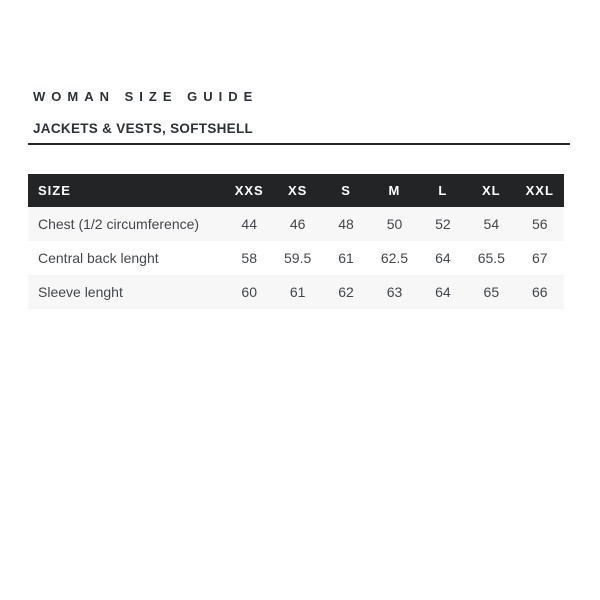 The image size is (600, 600). I want to click on size-value-cell: 59.5, so click(298, 258).